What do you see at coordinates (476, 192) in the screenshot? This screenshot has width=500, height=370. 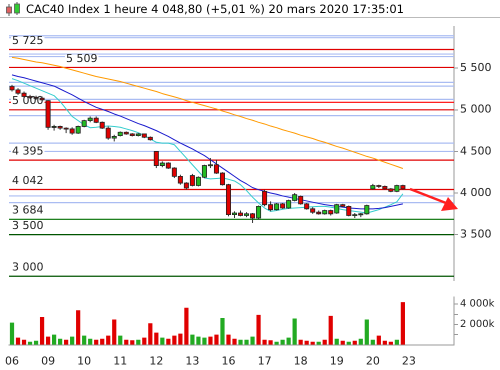 I see `y-tick-label: 4 000` at bounding box center [476, 192].